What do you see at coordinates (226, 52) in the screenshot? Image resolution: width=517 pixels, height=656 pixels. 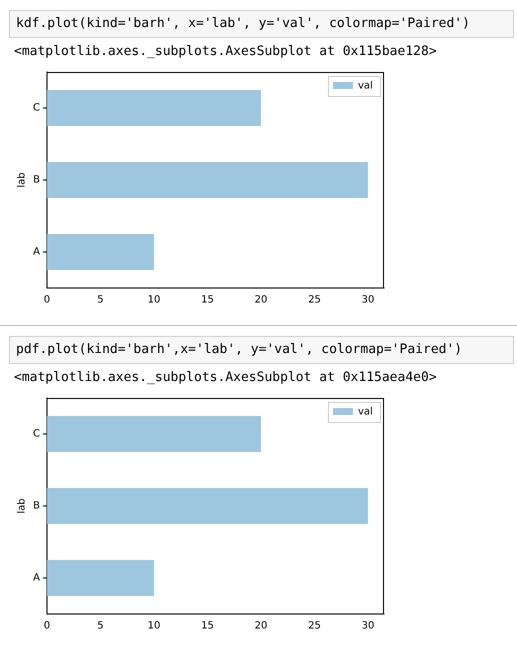 I see `chart-subtitle: <matplotlib.axes._subplots.AxesSubplot at 0x115bae128>` at bounding box center [226, 52].